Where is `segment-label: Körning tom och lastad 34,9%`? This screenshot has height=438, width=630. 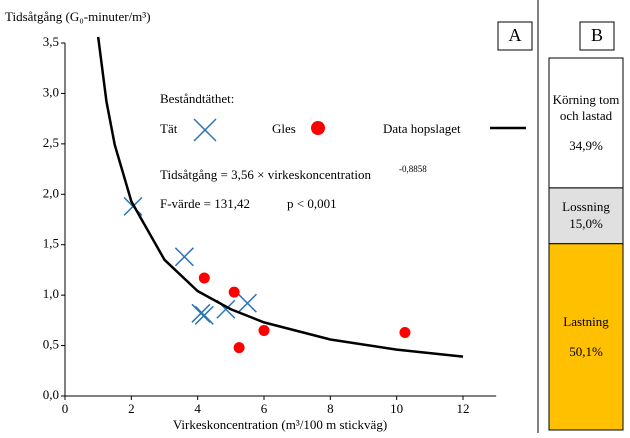 segment-label: Körning tom och lastad 34,9% is located at coordinates (586, 123).